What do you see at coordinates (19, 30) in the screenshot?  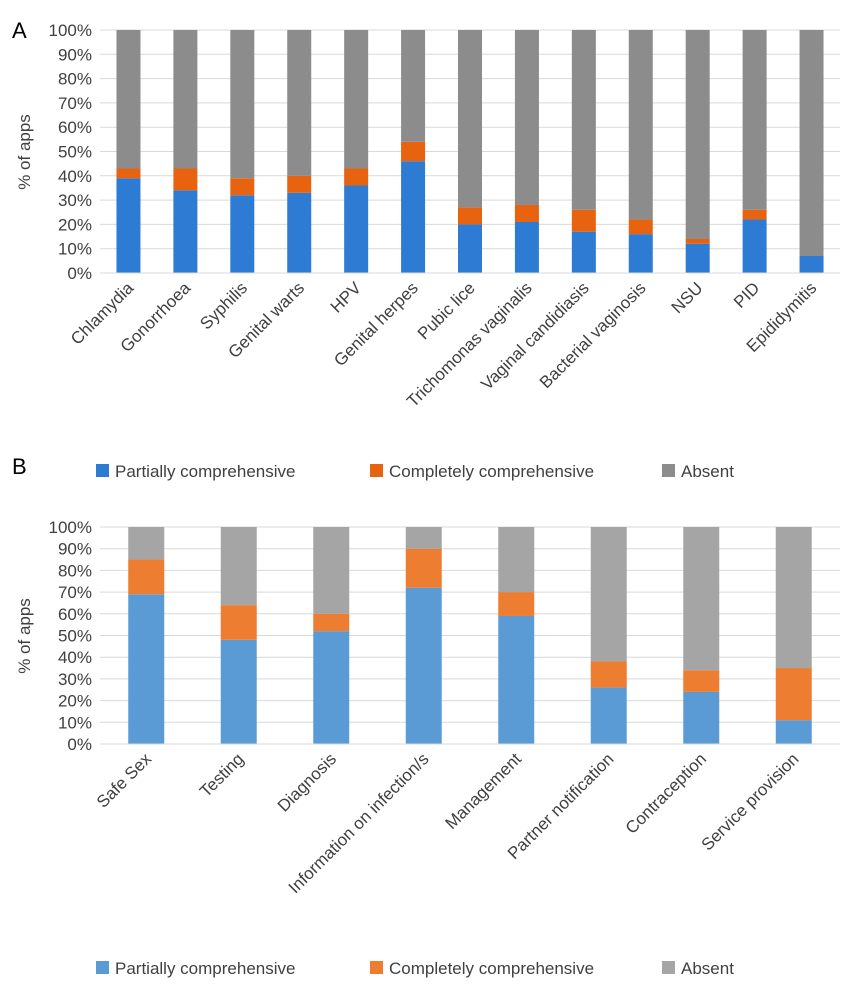 I see `panel-a-letter: A` at bounding box center [19, 30].